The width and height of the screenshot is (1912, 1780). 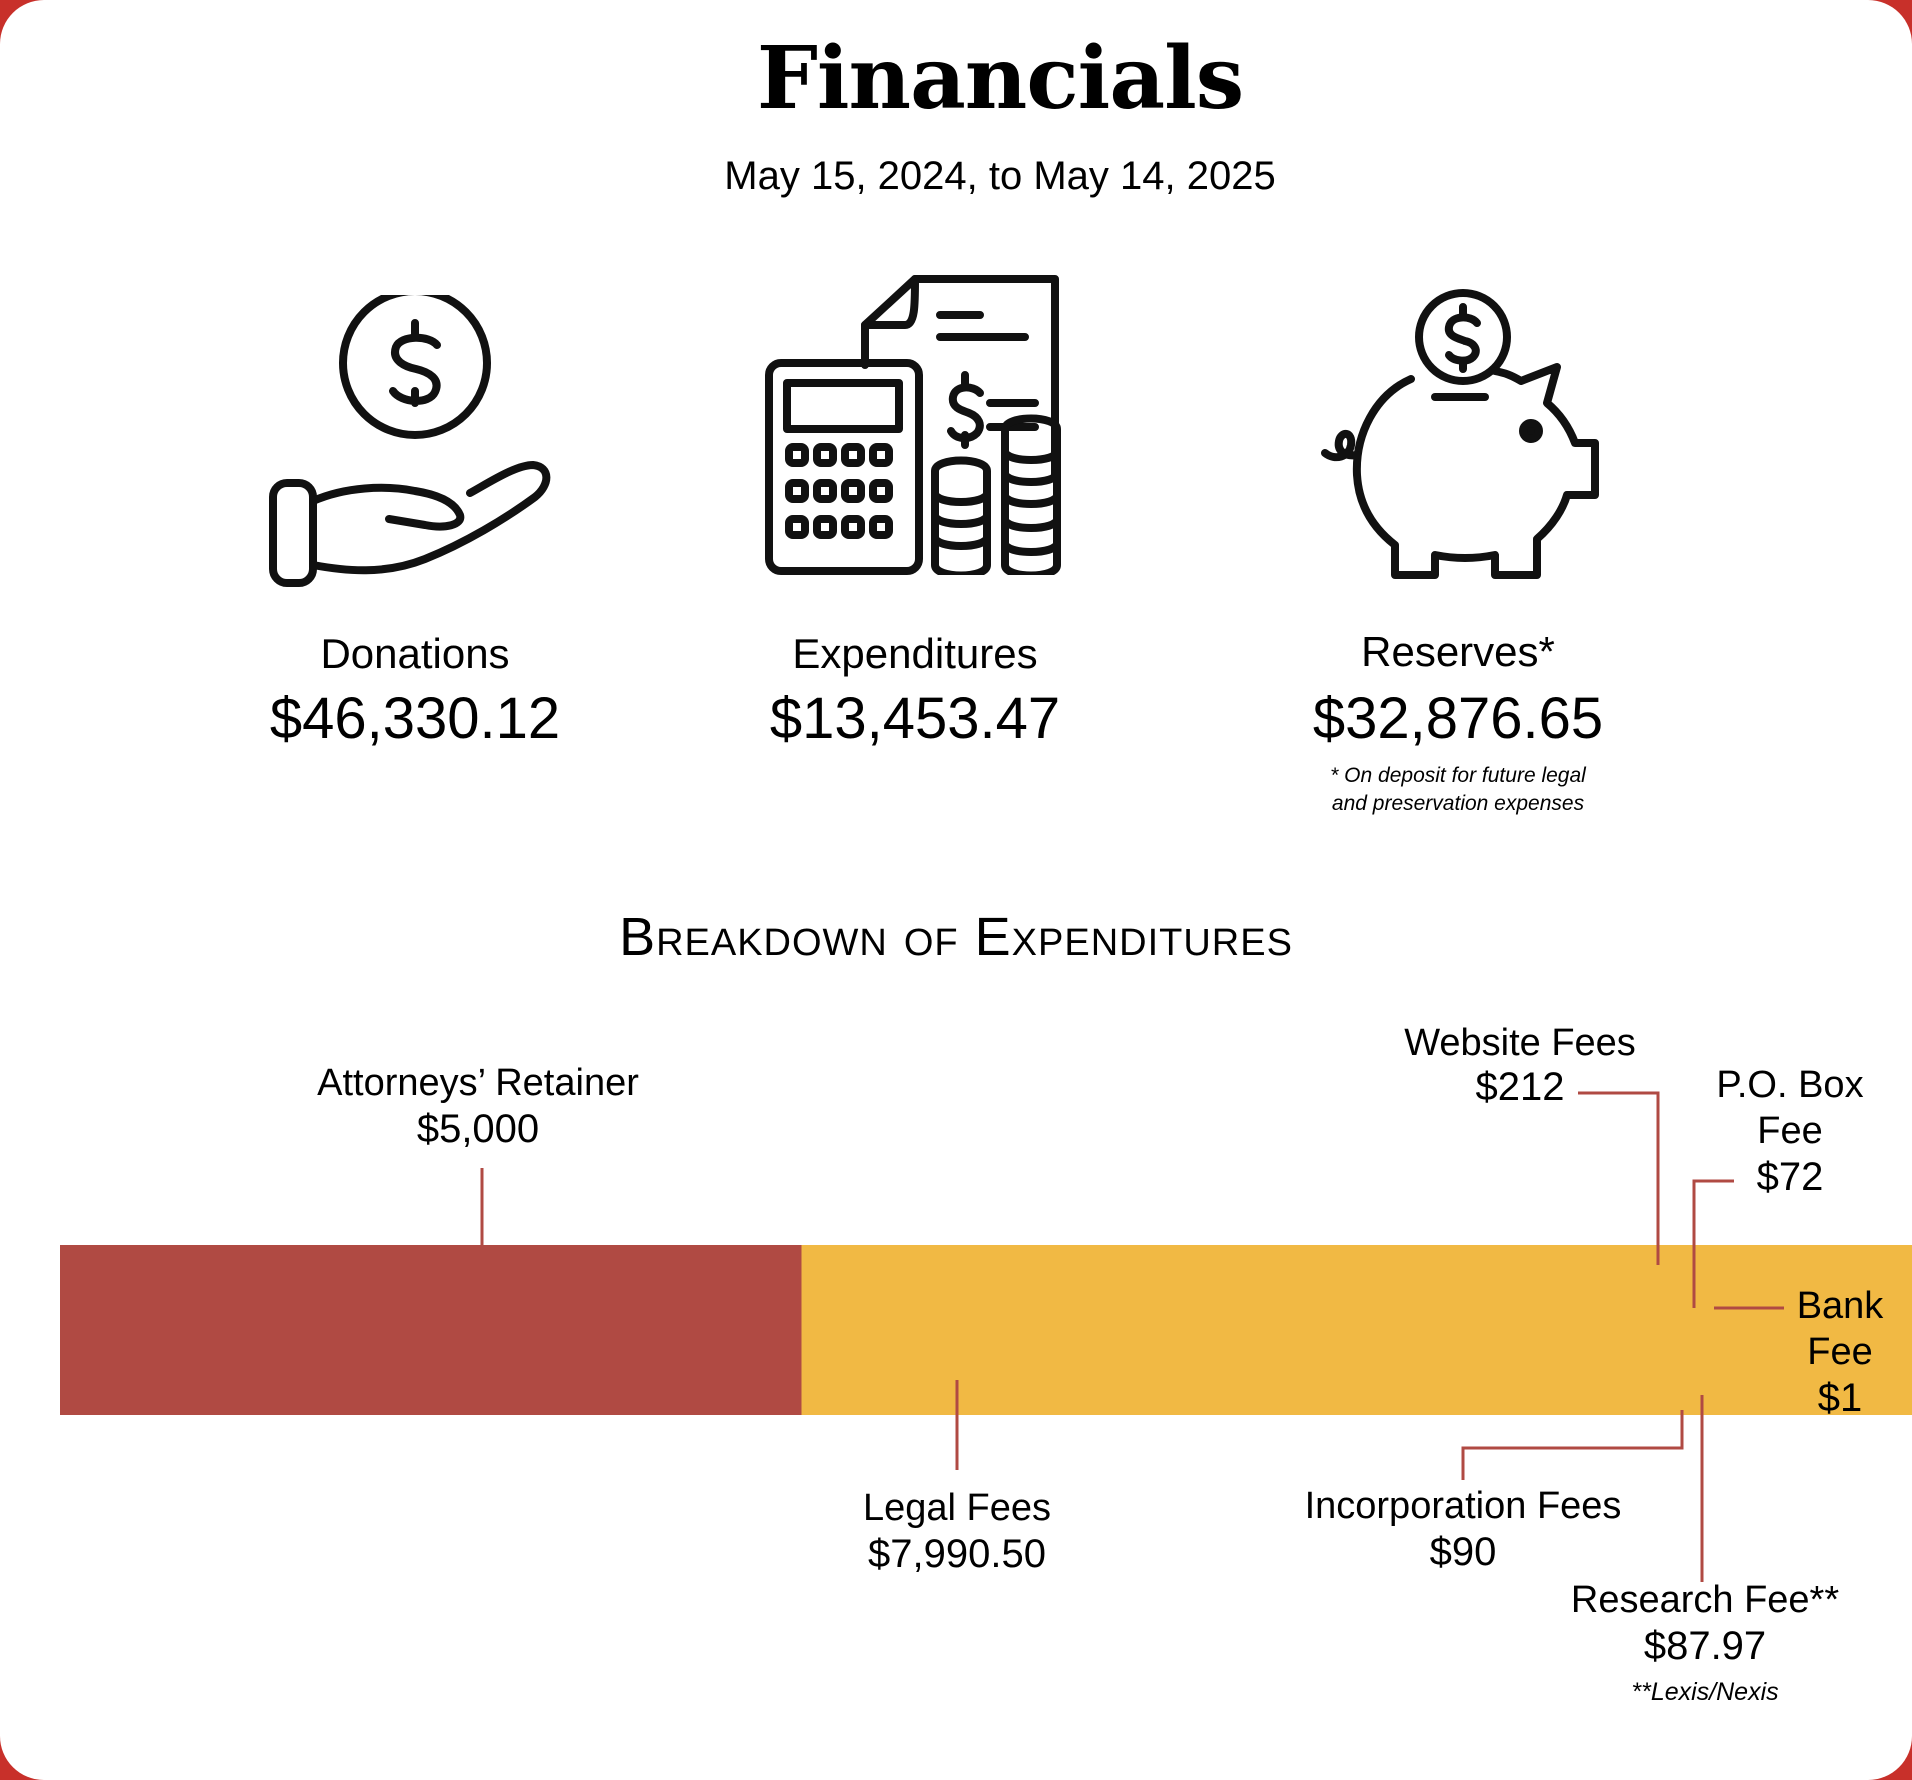 I want to click on website-fees-value: $212, so click(x=1520, y=1087).